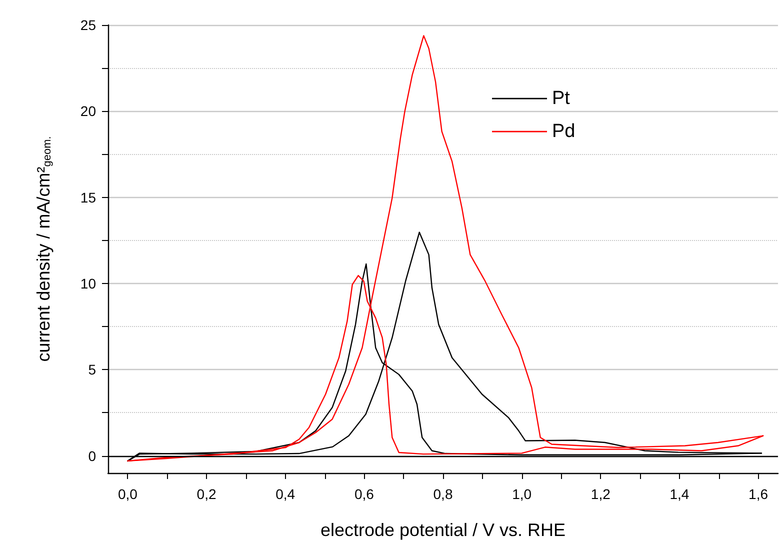 This screenshot has height=550, width=779. I want to click on y-tick-label: 5, so click(92, 370).